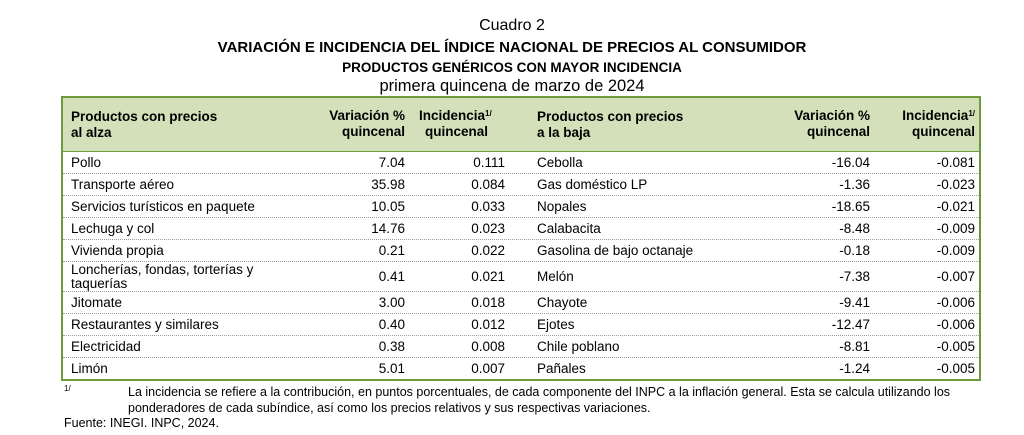  I want to click on cell-up-incidence: 0.007, so click(488, 368).